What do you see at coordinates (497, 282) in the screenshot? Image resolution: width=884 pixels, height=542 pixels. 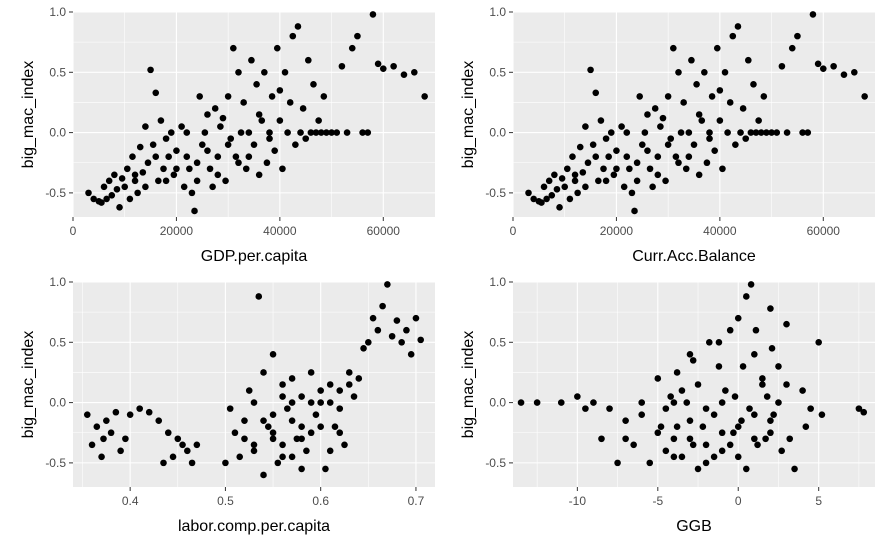 I see `y-tick-label: 1.0` at bounding box center [497, 282].